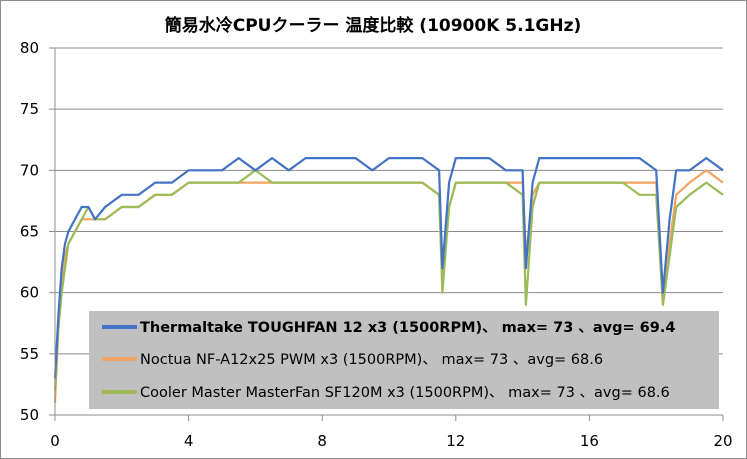 The width and height of the screenshot is (747, 459). I want to click on chart-title: 簡易水冷CPUクーラー 温度比較 (10900K 5.1GHz), so click(373, 25).